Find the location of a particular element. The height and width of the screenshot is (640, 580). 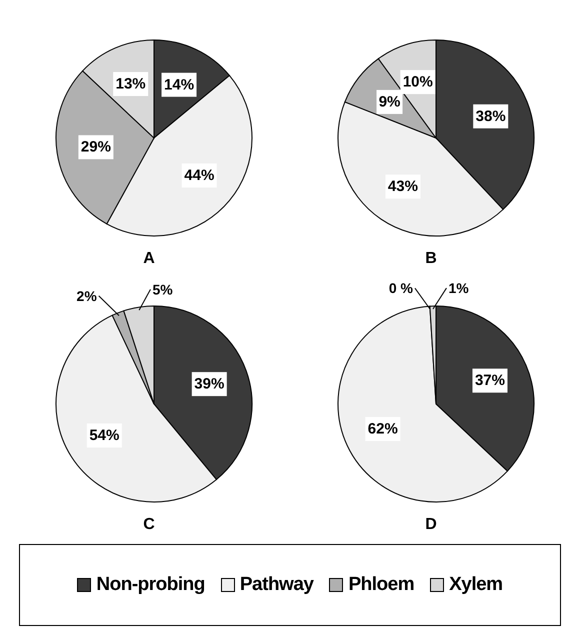

text: C is located at coordinates (149, 525).